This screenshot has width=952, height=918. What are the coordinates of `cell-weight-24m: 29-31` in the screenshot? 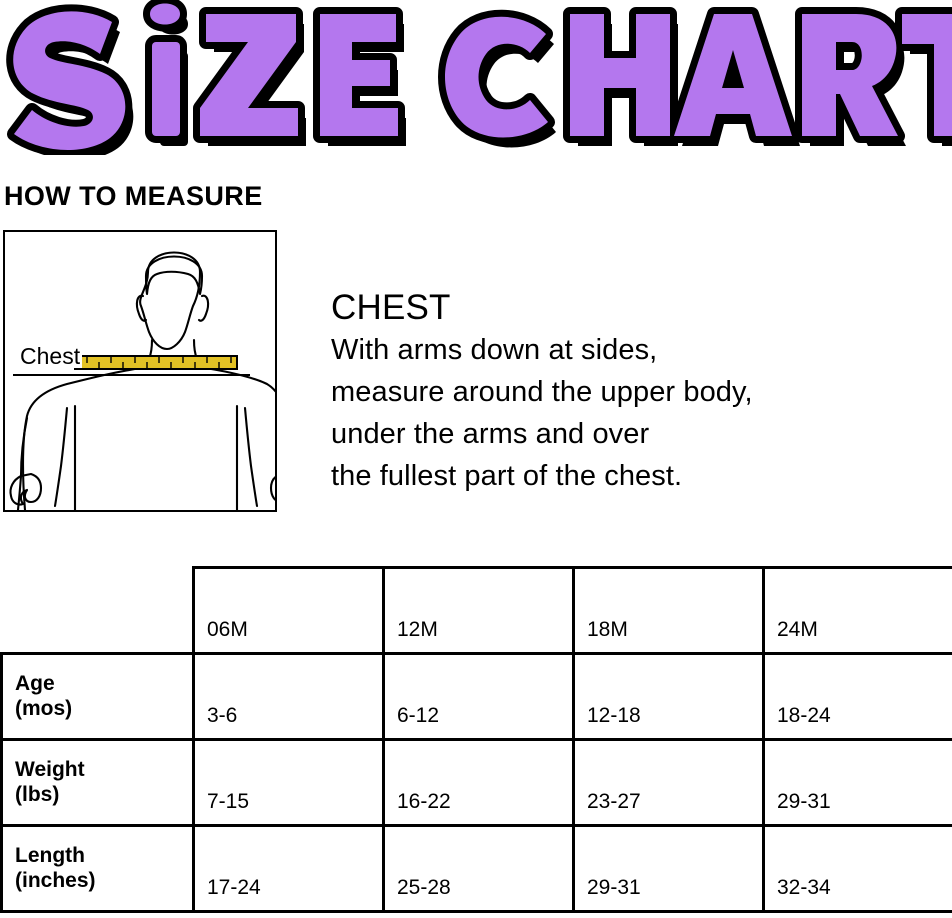 It's located at (857, 782).